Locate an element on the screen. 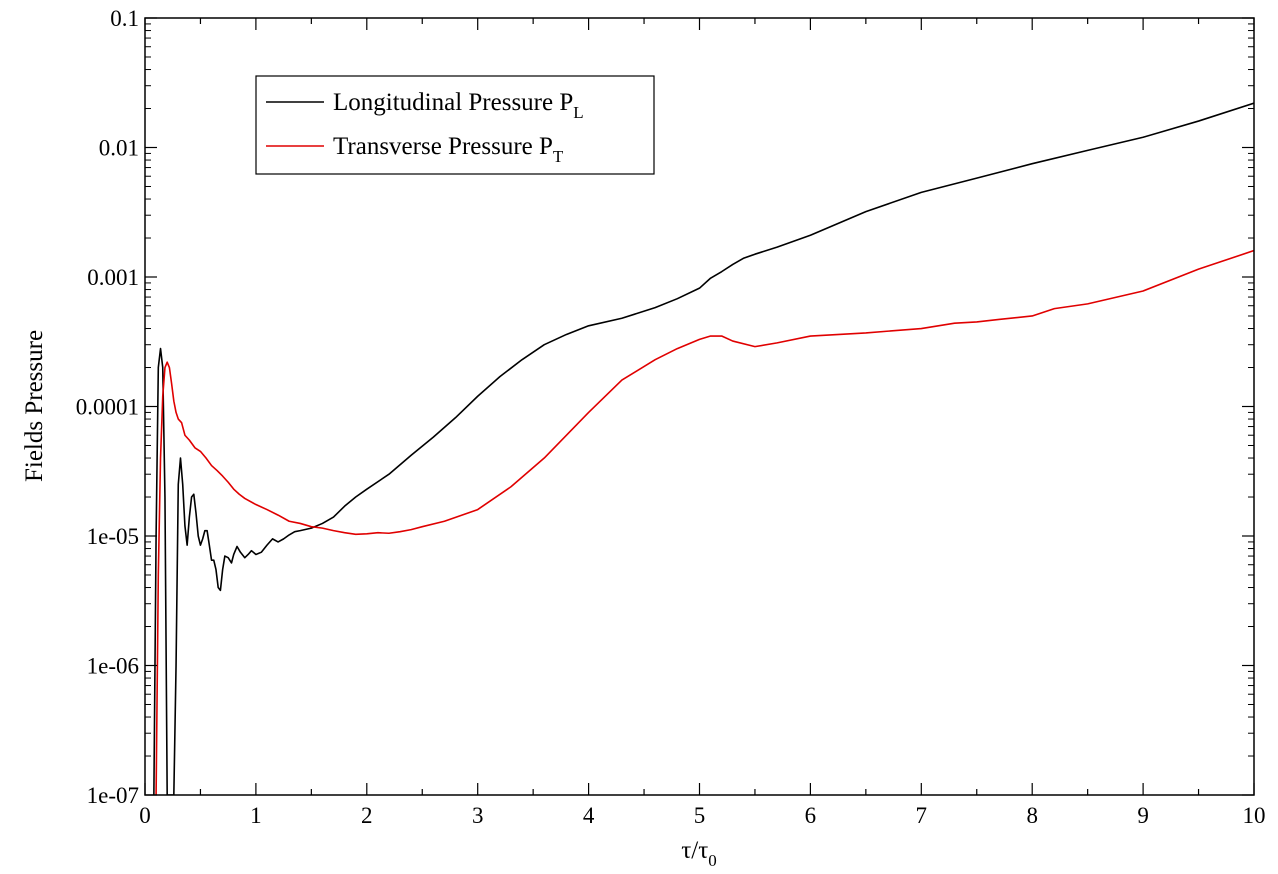 The width and height of the screenshot is (1278, 874). y-tick-label: 0.001 is located at coordinates (113, 277).